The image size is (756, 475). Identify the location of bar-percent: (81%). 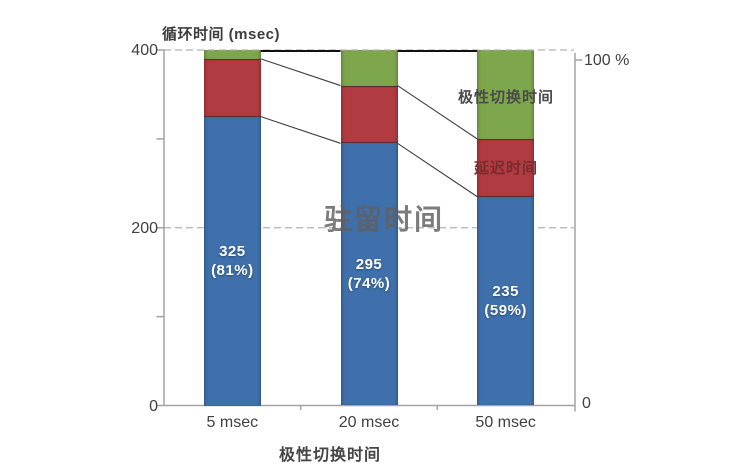
(232, 271).